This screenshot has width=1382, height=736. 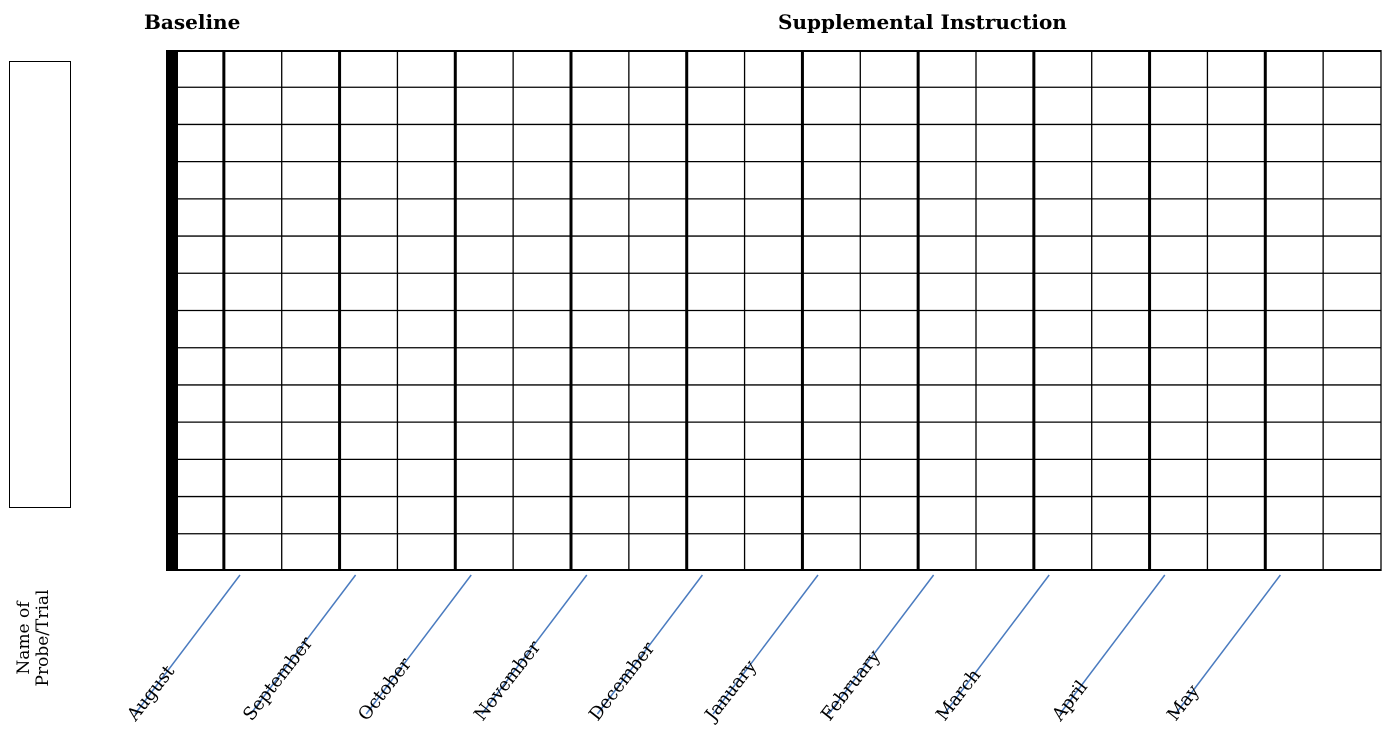 What do you see at coordinates (40, 284) in the screenshot?
I see `probe-name-box` at bounding box center [40, 284].